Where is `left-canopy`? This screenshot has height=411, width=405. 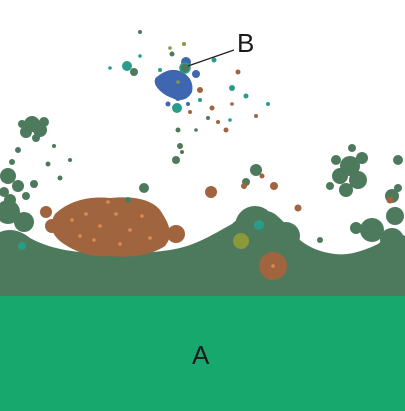 left-canopy is located at coordinates (74, 161).